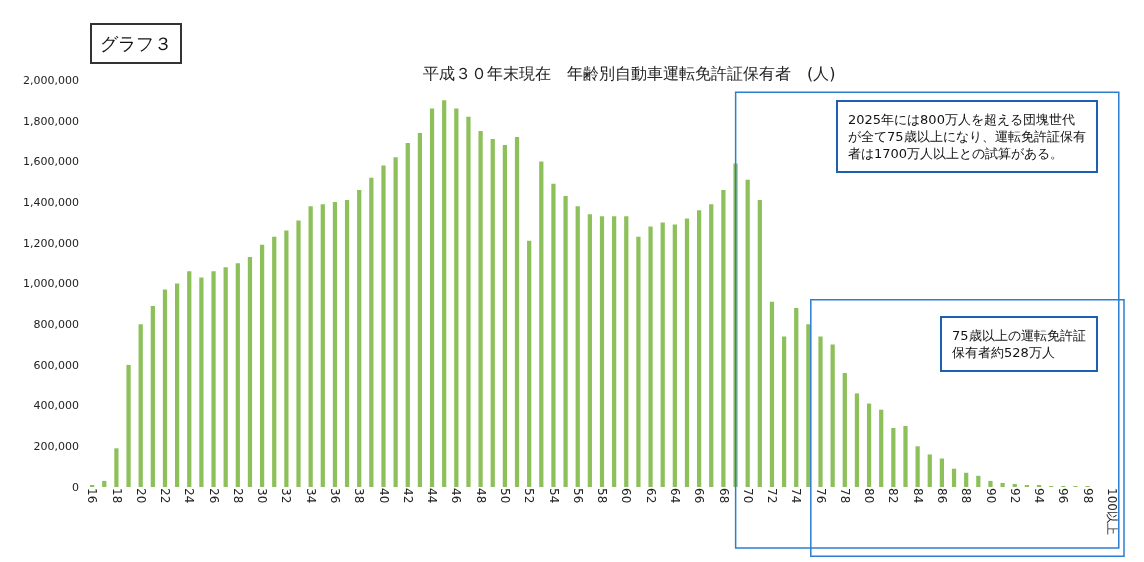  Describe the element at coordinates (213, 496) in the screenshot. I see `x-tick-label: 26` at that location.